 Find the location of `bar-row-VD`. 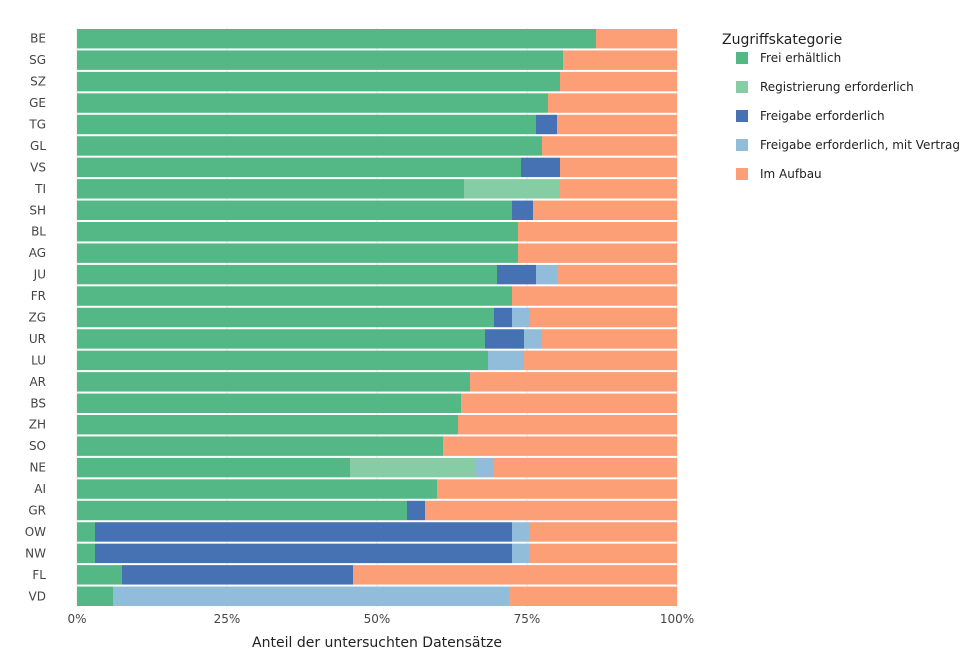

bar-row-VD is located at coordinates (377, 596).